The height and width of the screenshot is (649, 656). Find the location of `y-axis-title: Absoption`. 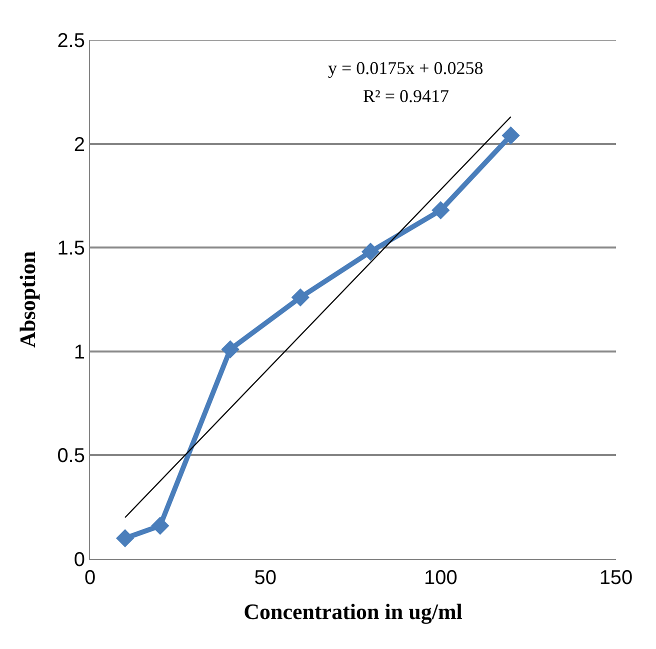

y-axis-title: Absoption is located at coordinates (27, 299).